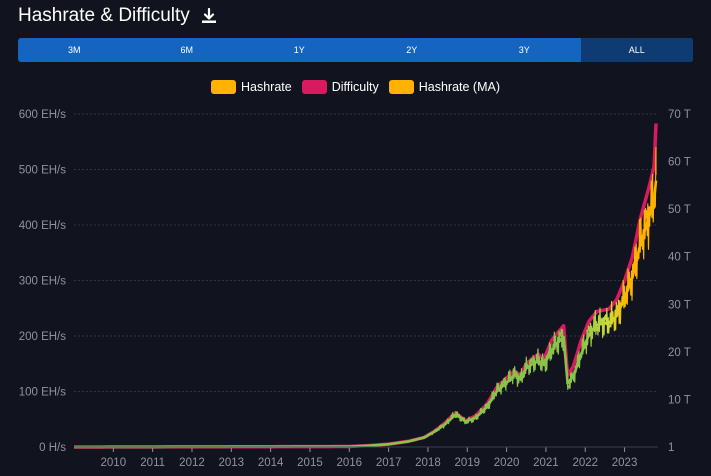 Image resolution: width=711 pixels, height=476 pixels. What do you see at coordinates (467, 463) in the screenshot?
I see `x-tick-label: 2019` at bounding box center [467, 463].